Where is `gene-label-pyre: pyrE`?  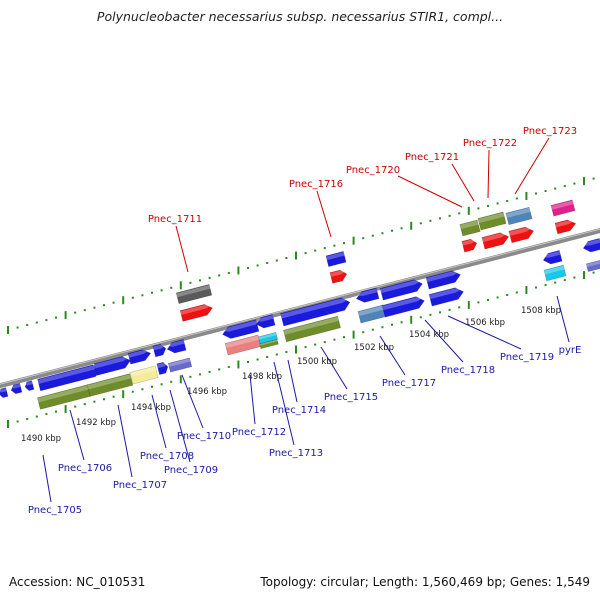 gene-label-pyre: pyrE is located at coordinates (570, 350).